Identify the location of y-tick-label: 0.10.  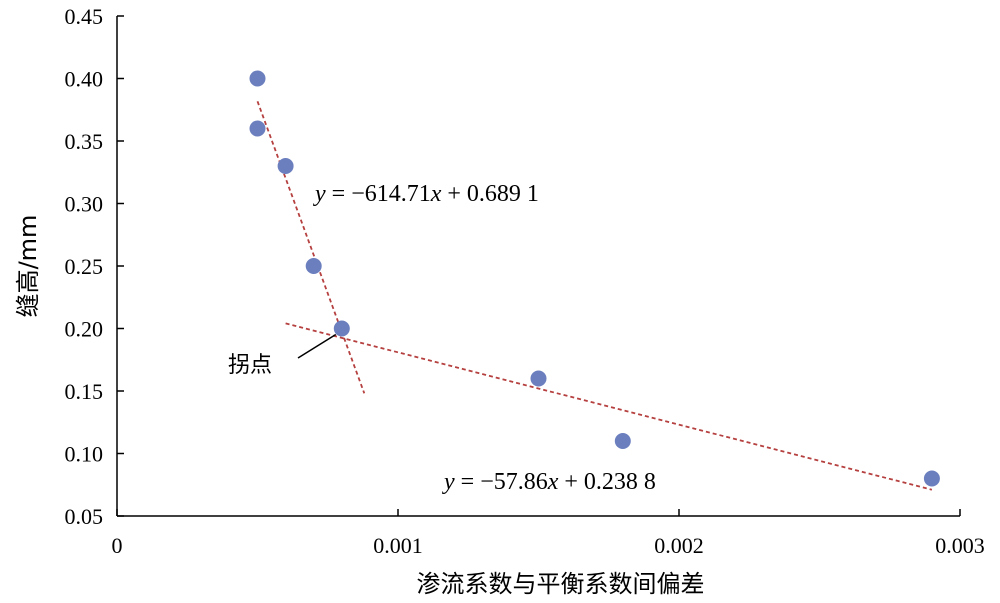
(84, 454).